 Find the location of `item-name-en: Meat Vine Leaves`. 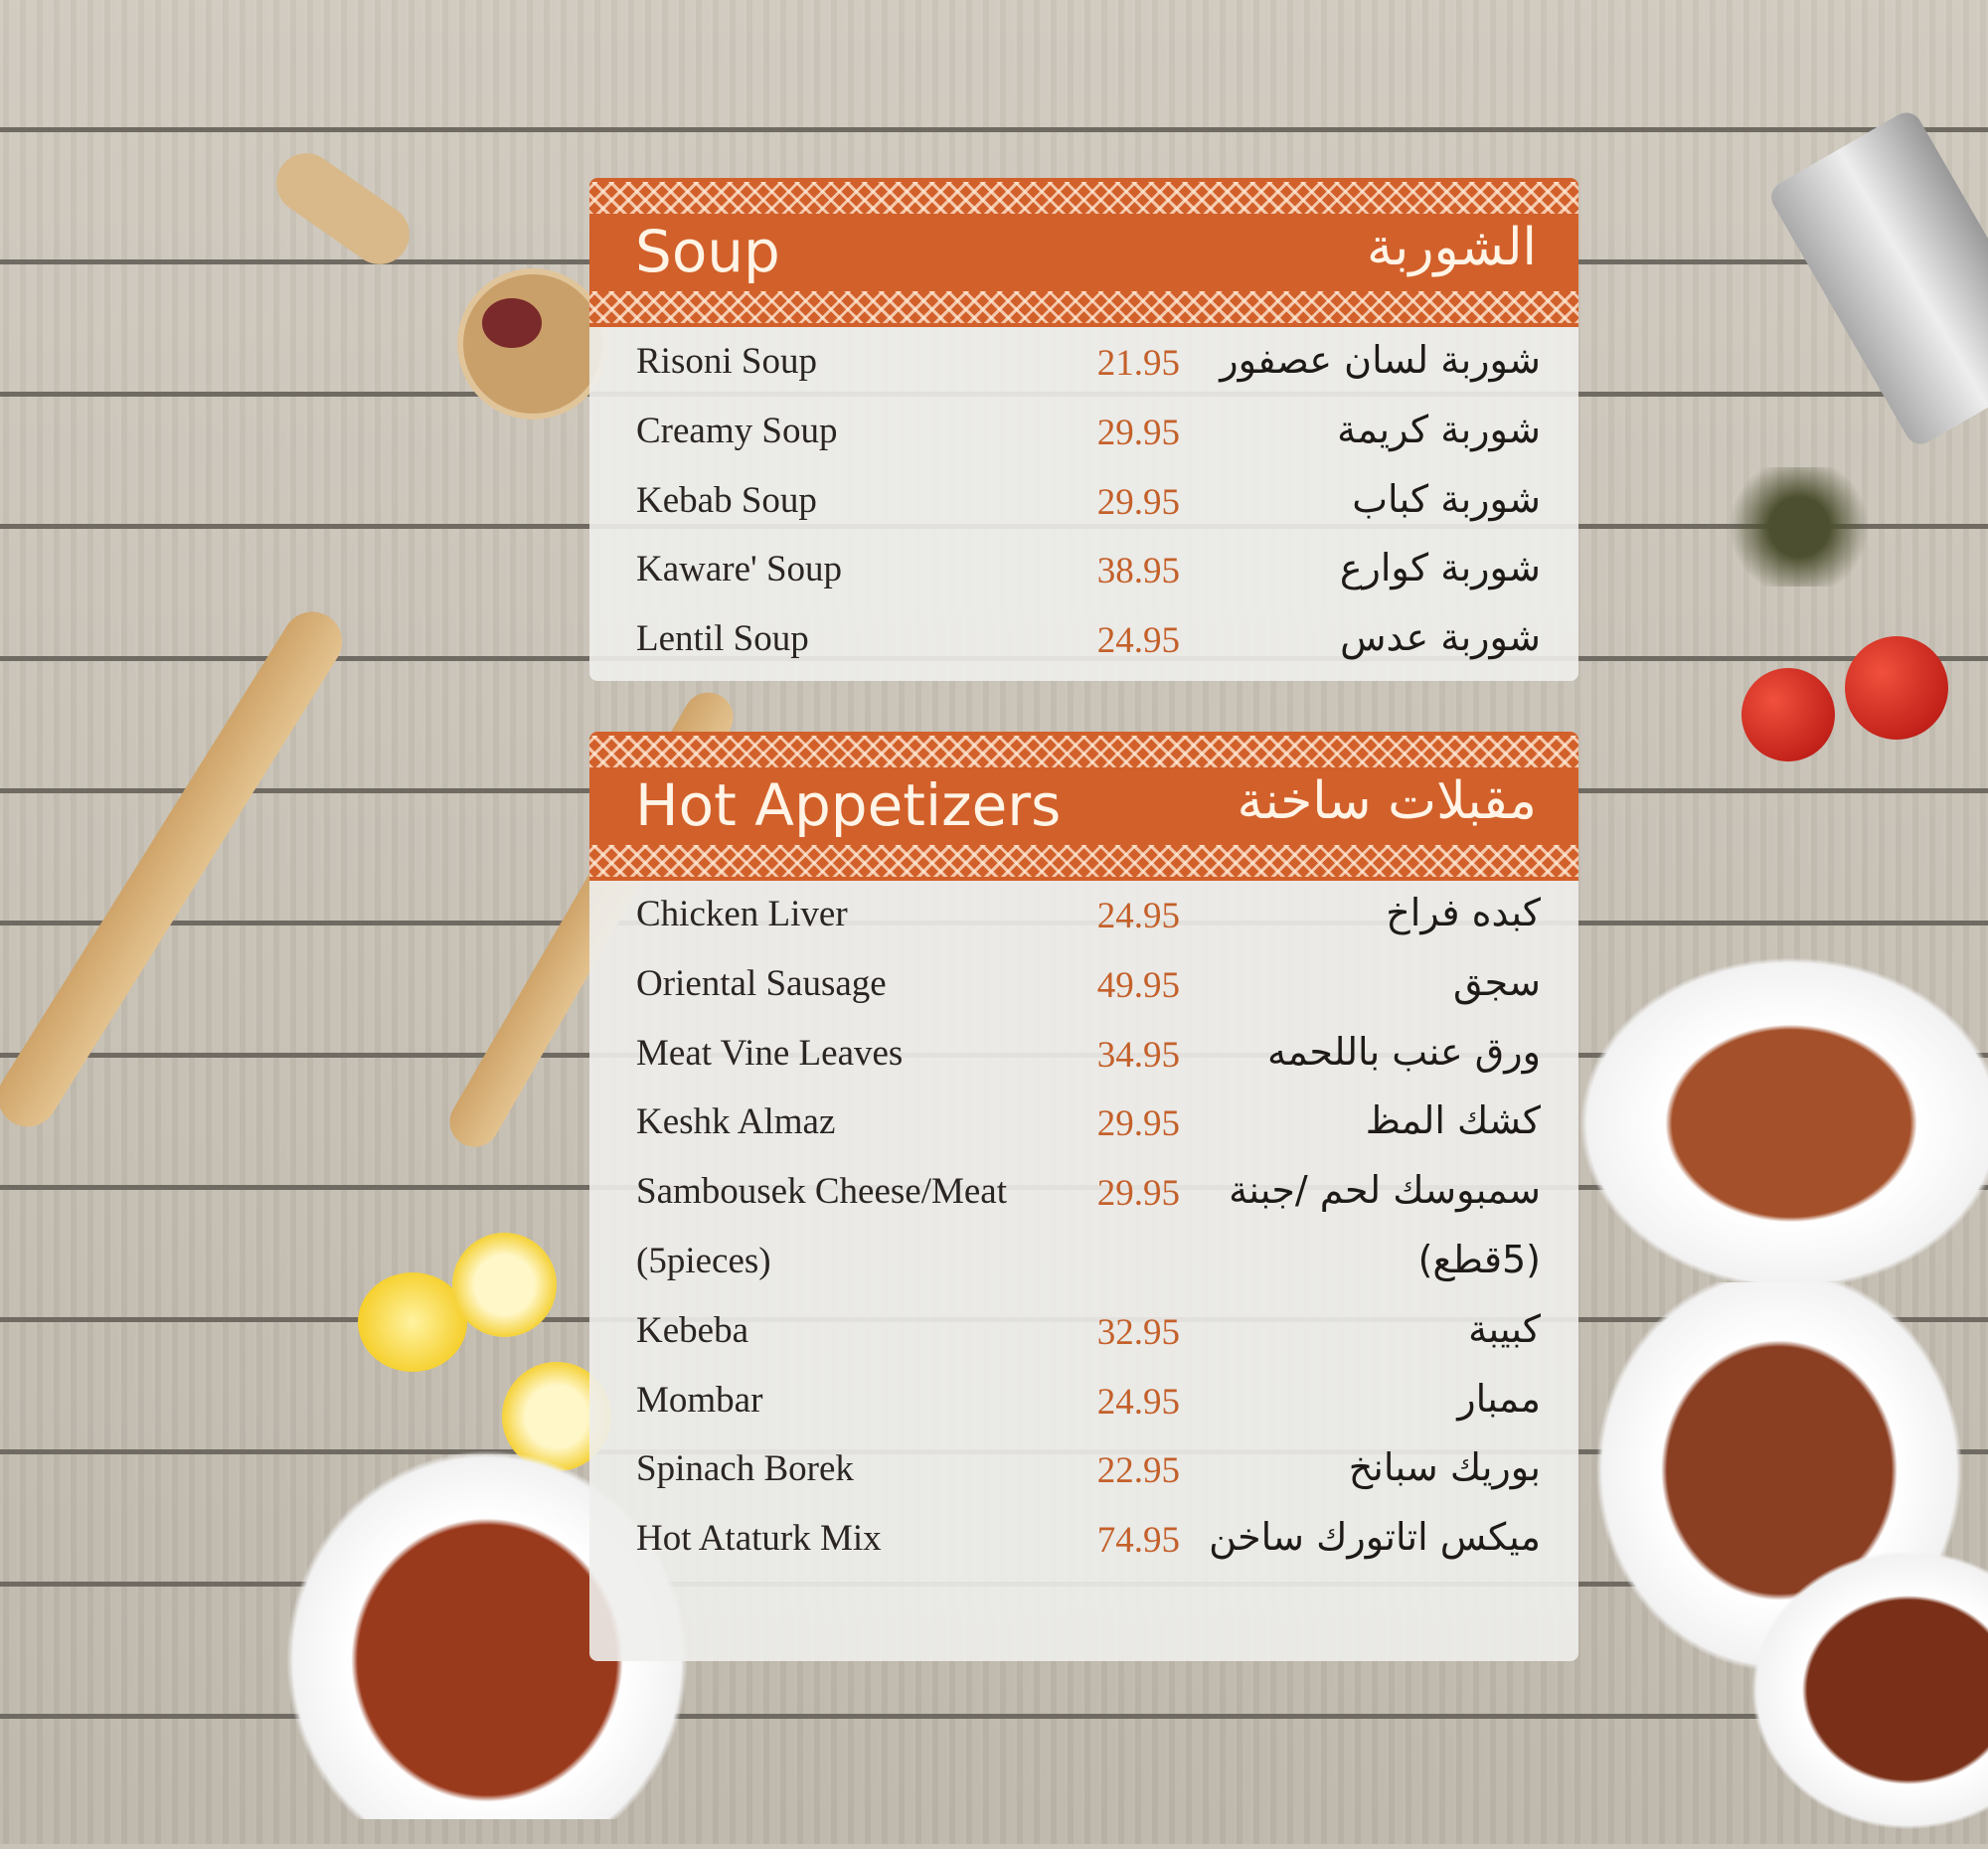

item-name-en: Meat Vine Leaves is located at coordinates (770, 1053).